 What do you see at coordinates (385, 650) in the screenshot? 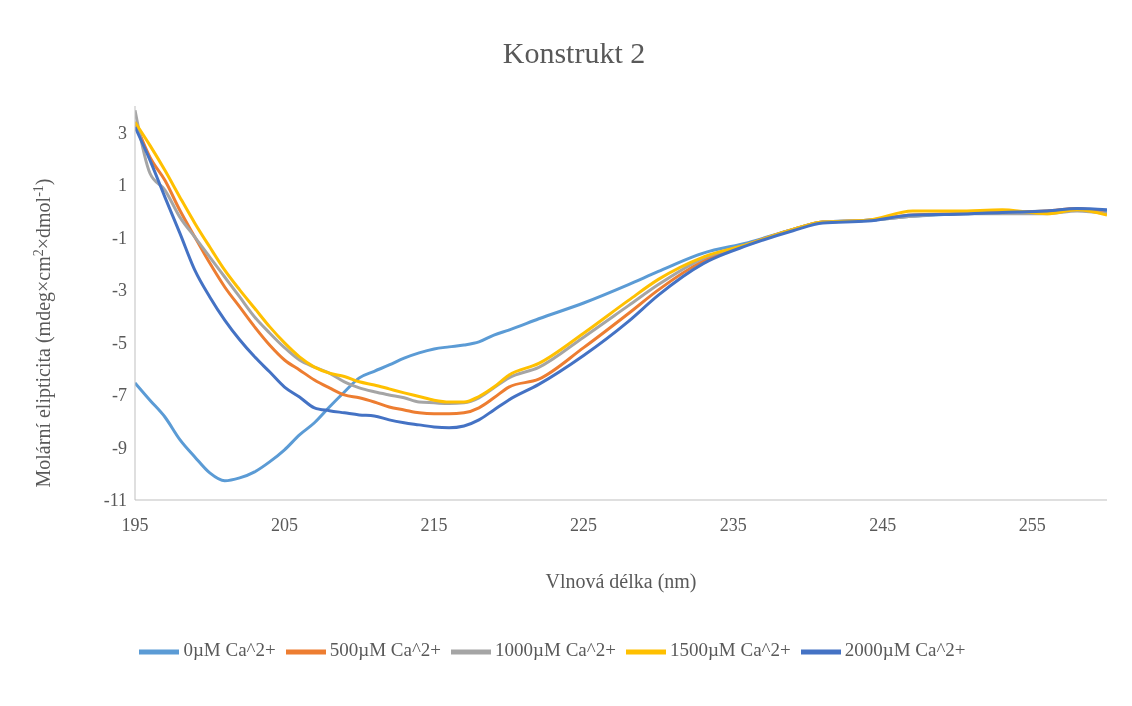
I see `legend-label: 500µM Ca^2+` at bounding box center [385, 650].